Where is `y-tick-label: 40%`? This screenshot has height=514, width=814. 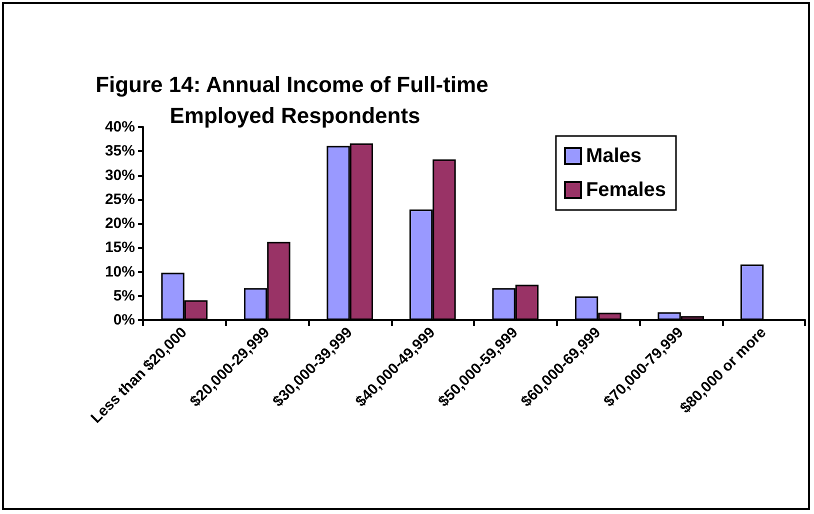 y-tick-label: 40% is located at coordinates (119, 127).